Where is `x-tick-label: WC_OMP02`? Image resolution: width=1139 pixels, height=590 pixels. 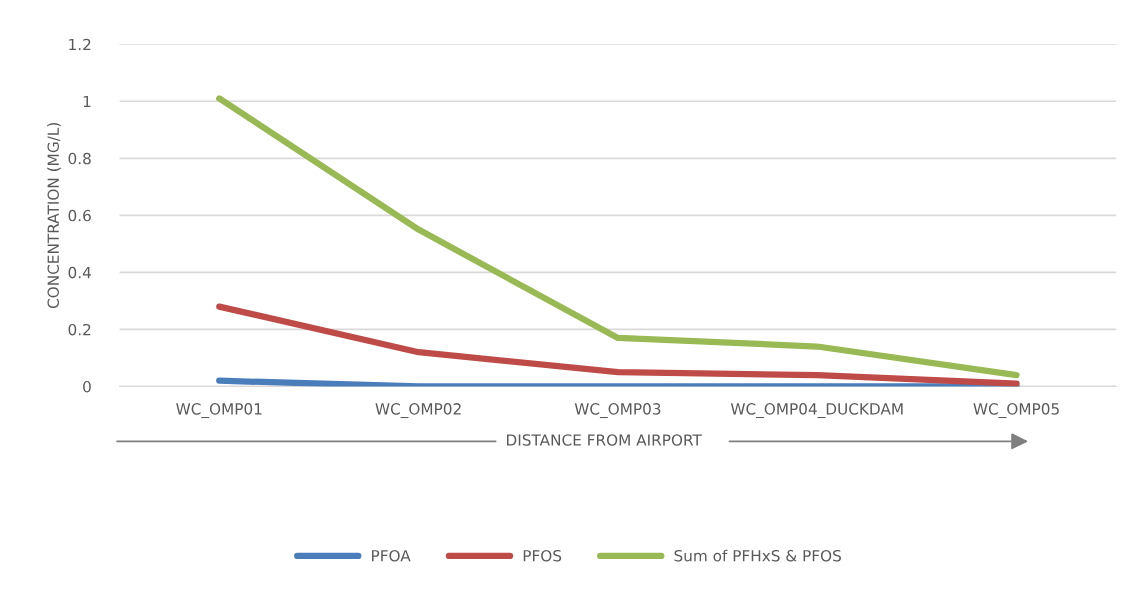
x-tick-label: WC_OMP02 is located at coordinates (418, 411).